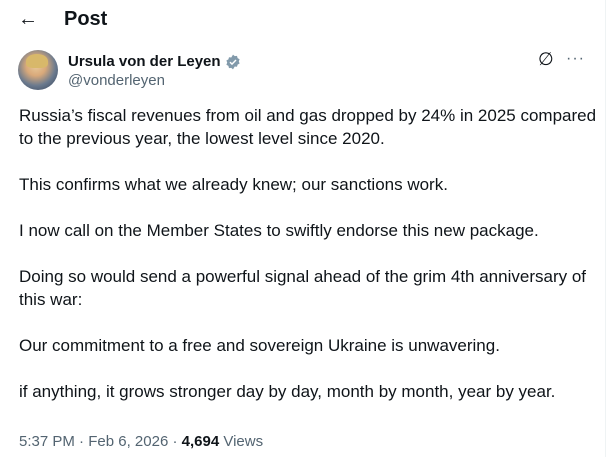  I want to click on page-title: Post, so click(86, 19).